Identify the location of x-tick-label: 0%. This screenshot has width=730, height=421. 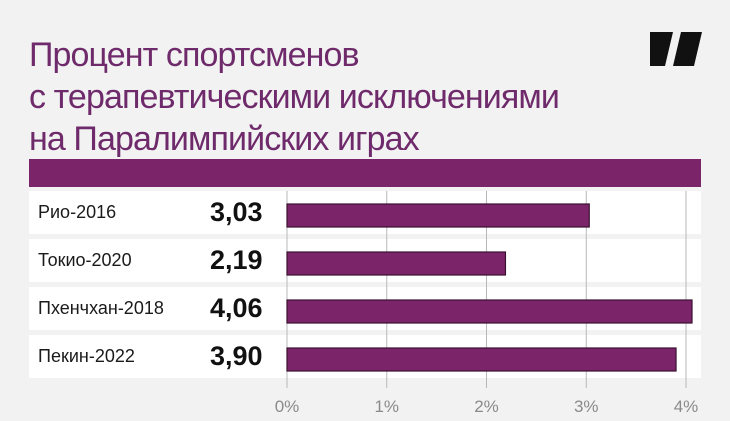
(287, 406).